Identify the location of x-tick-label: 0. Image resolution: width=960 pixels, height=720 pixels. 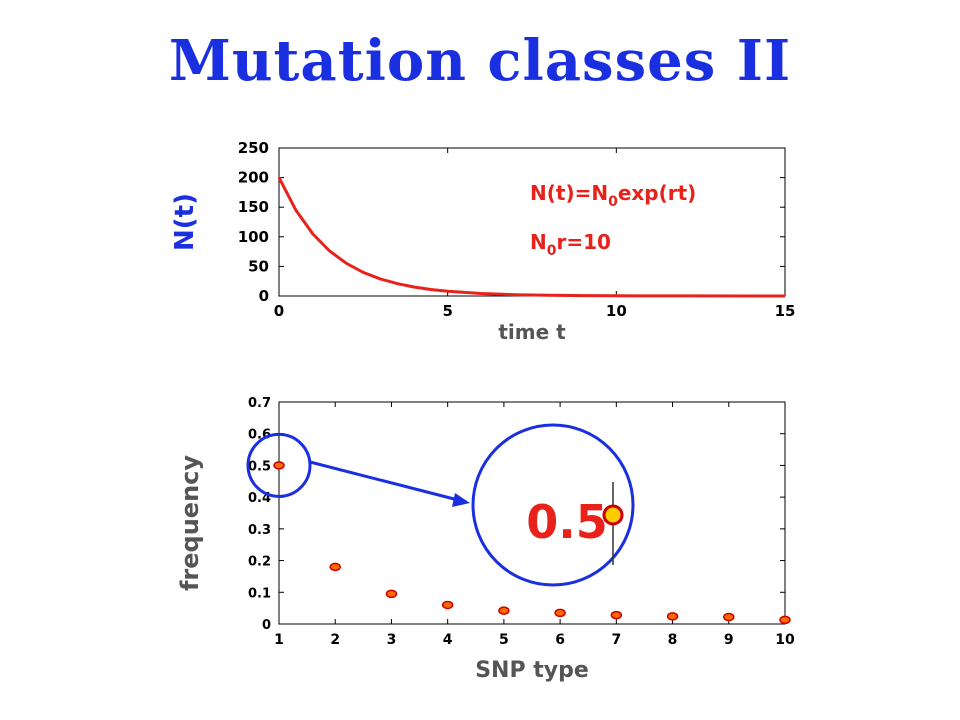
(279, 311).